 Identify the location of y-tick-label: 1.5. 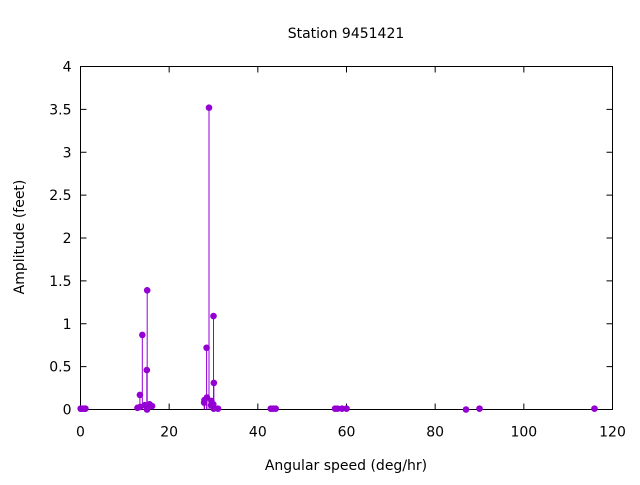
(60, 282).